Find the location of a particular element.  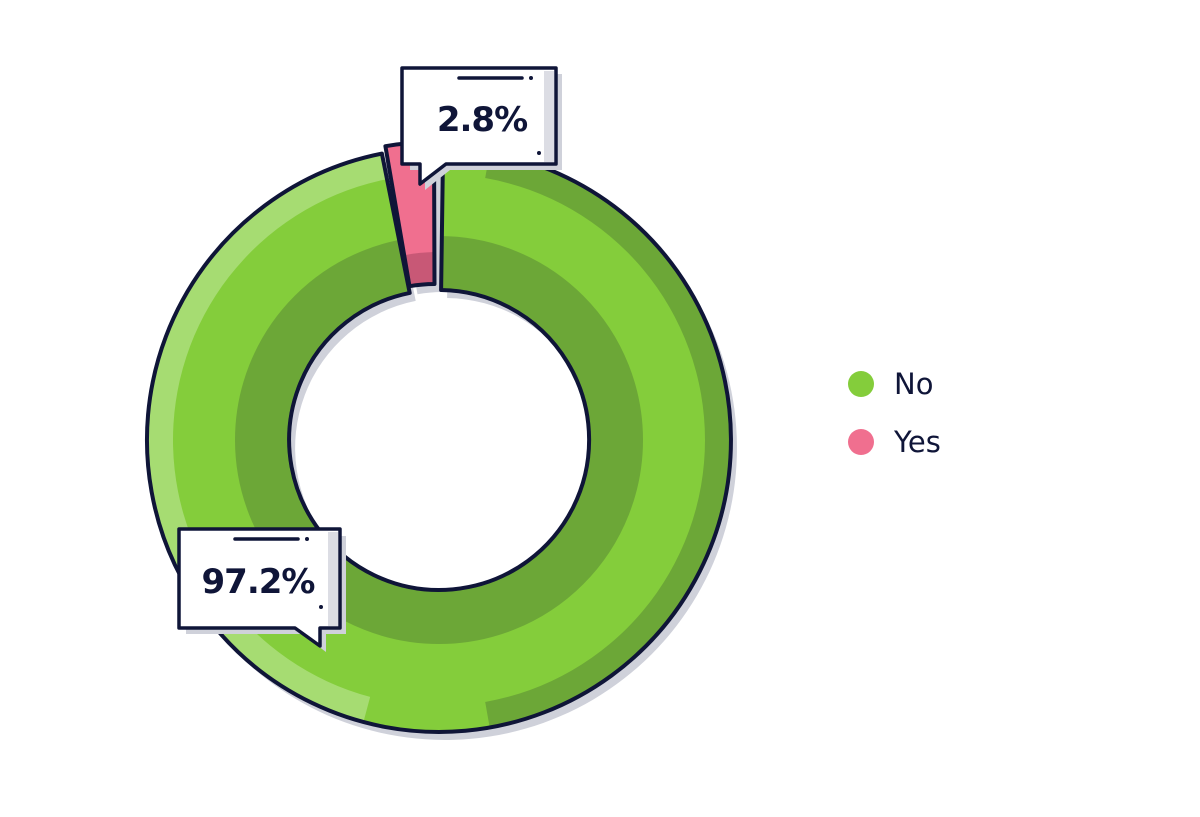

callout-no-label: 97.2% is located at coordinates (258, 582).